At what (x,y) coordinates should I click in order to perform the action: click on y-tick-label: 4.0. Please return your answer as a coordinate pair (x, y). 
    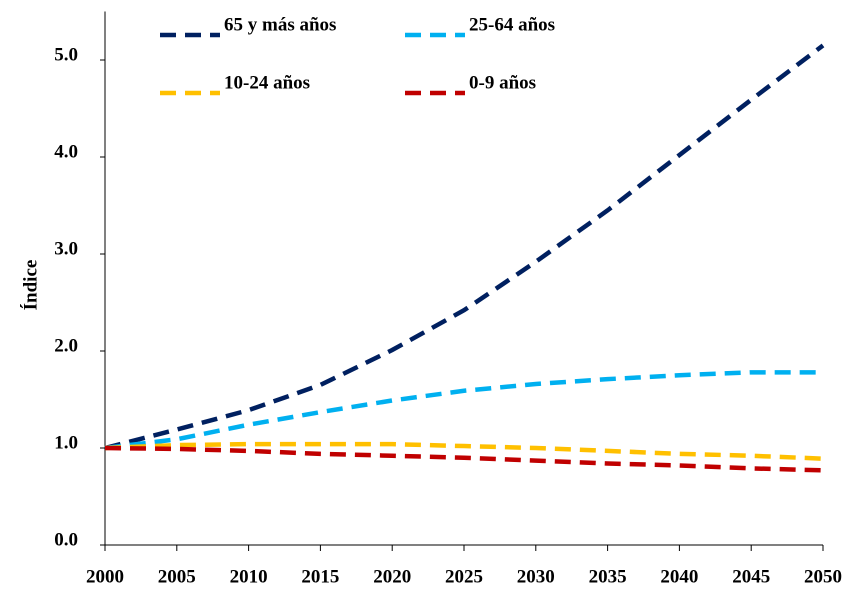
    Looking at the image, I should click on (66, 151).